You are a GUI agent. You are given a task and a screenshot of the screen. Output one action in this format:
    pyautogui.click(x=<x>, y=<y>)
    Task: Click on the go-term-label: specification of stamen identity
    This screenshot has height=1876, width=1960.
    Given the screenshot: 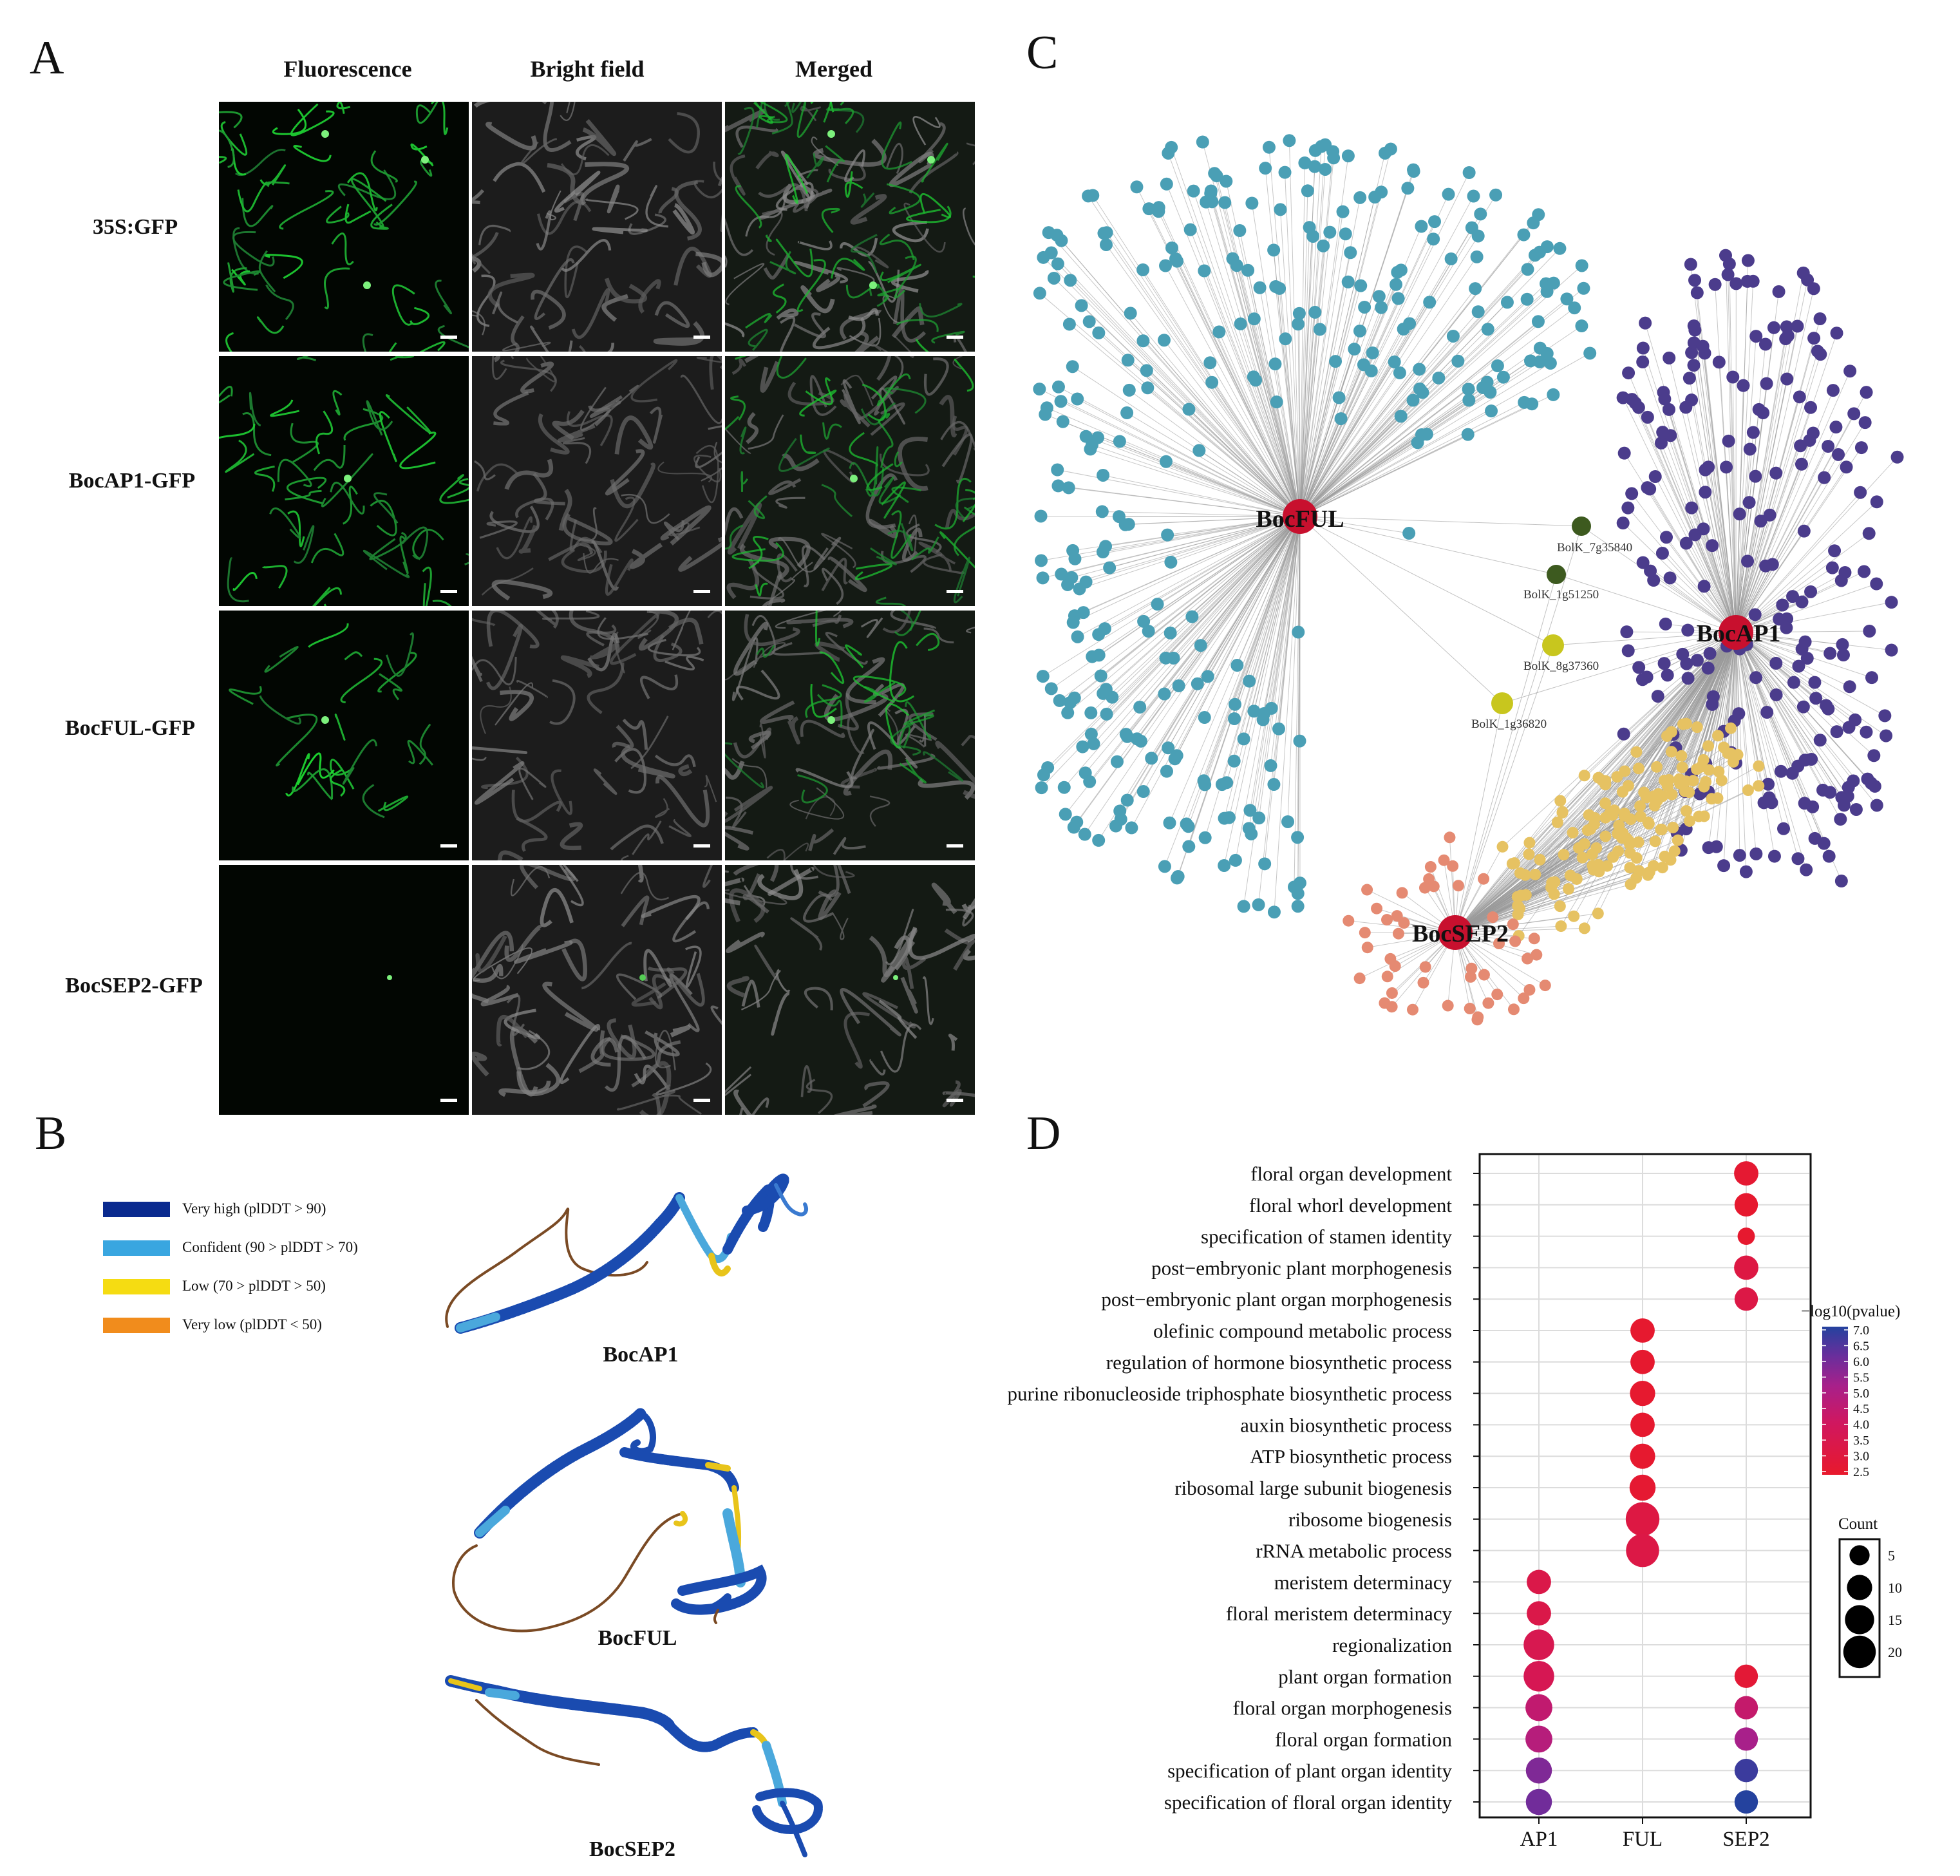 What is the action you would take?
    pyautogui.click(x=1326, y=1237)
    